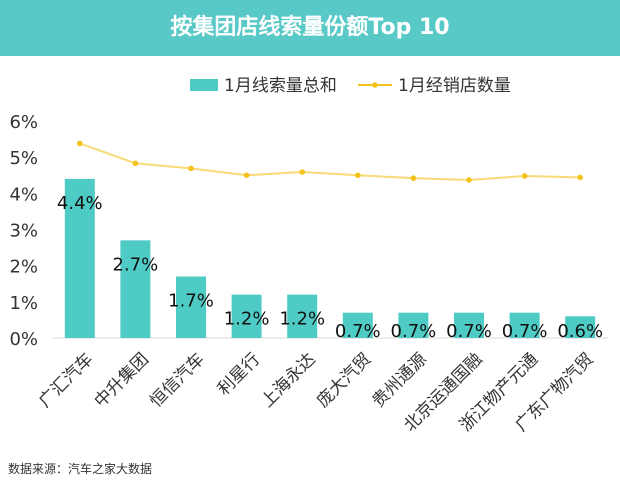 The height and width of the screenshot is (486, 620). What do you see at coordinates (239, 374) in the screenshot?
I see `x-tick-label: 利星行` at bounding box center [239, 374].